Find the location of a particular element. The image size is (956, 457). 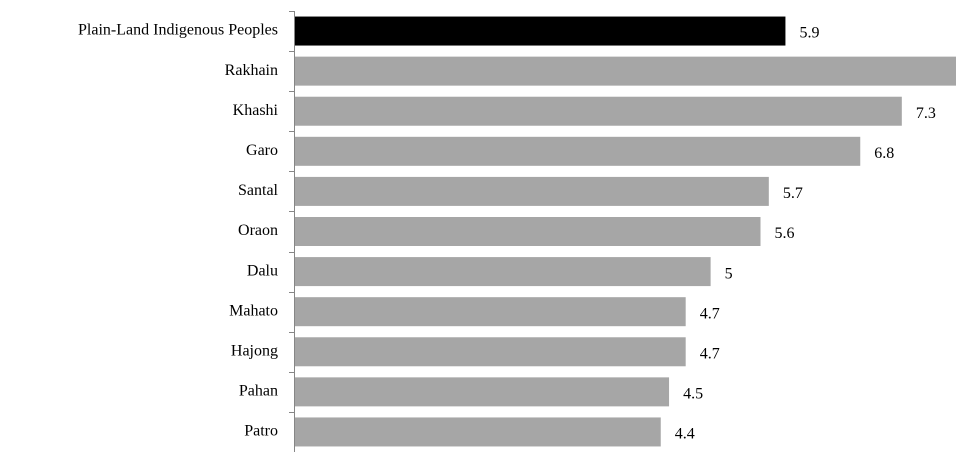

bar-hajong is located at coordinates (490, 352).